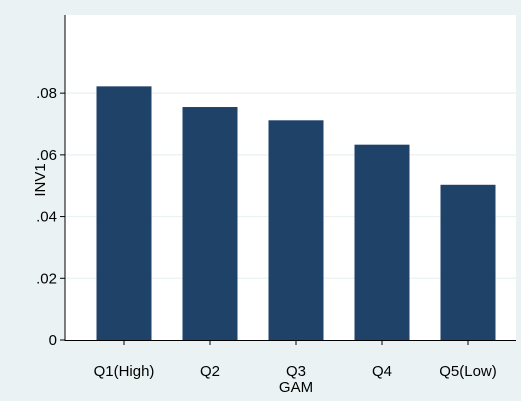 This screenshot has width=521, height=401. I want to click on y-tick-labels: 0 .02 .04 .06 .08, so click(46, 217).